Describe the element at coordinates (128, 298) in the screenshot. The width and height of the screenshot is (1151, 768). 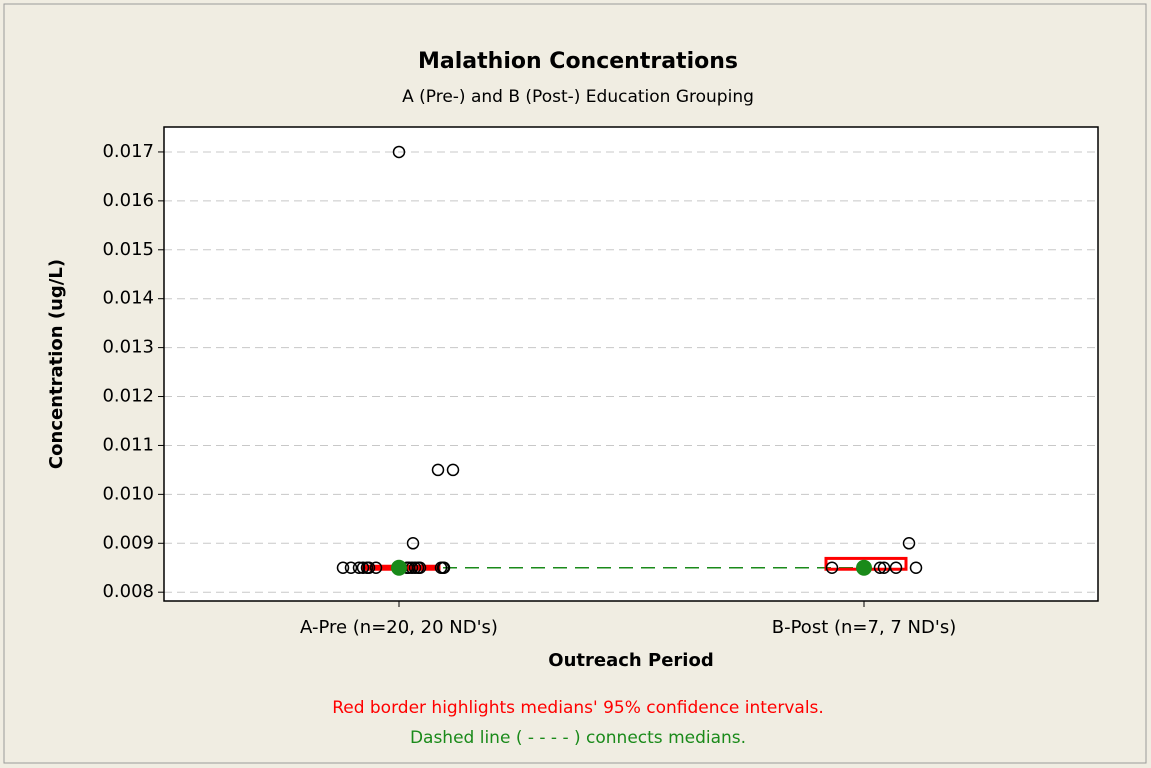
I see `y-tick-label: 0.014` at that location.